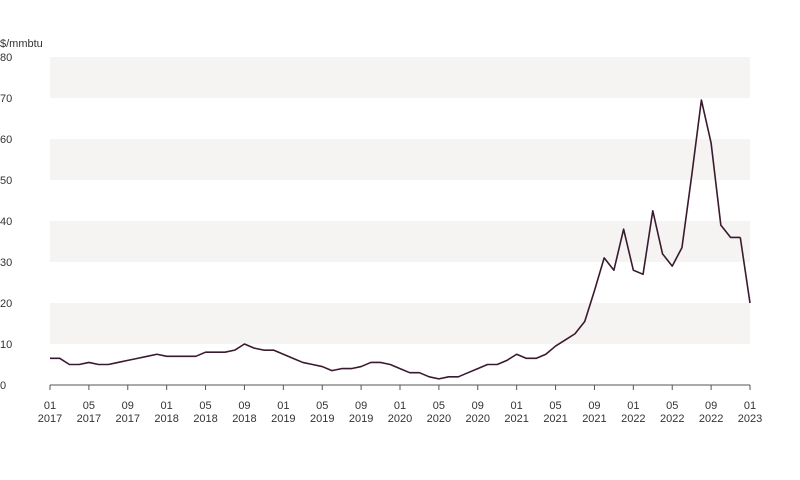 This screenshot has height=480, width=800. Describe the element at coordinates (283, 412) in the screenshot. I see `x-tick-label: 01 2019` at that location.